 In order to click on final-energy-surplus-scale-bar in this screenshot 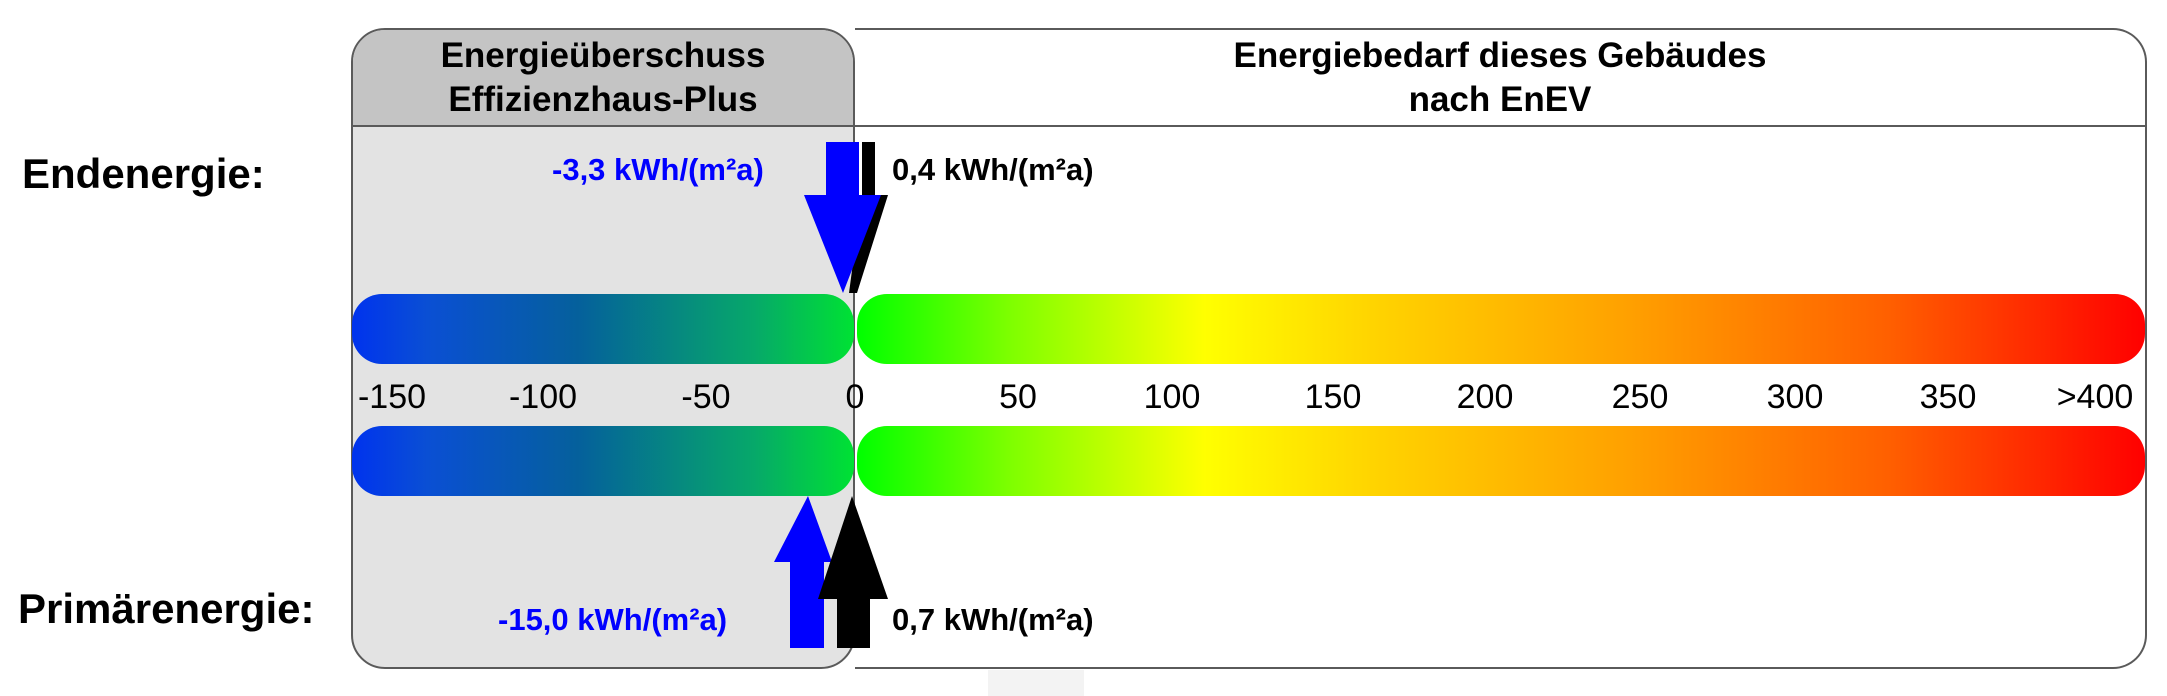, I will do `click(603, 329)`.